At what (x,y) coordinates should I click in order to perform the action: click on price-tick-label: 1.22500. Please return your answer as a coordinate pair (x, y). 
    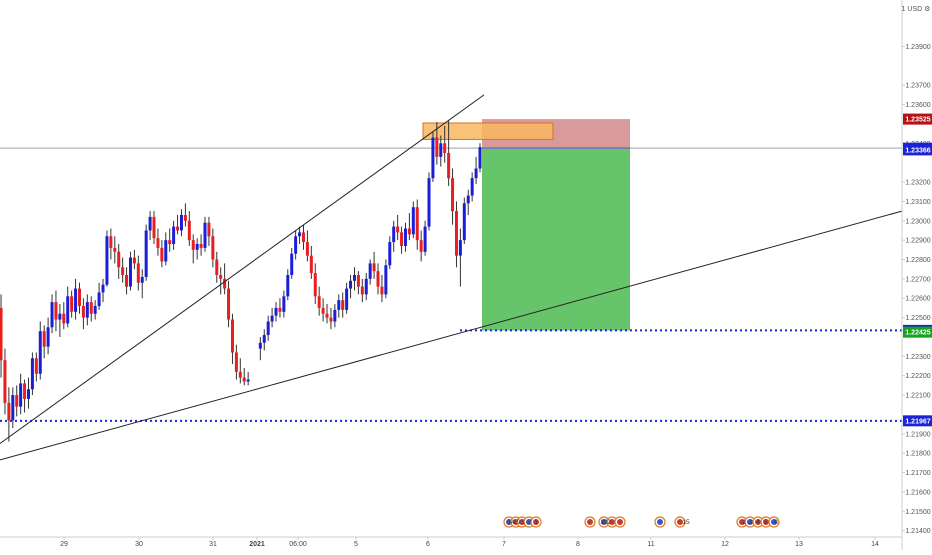
    Looking at the image, I should click on (917, 318).